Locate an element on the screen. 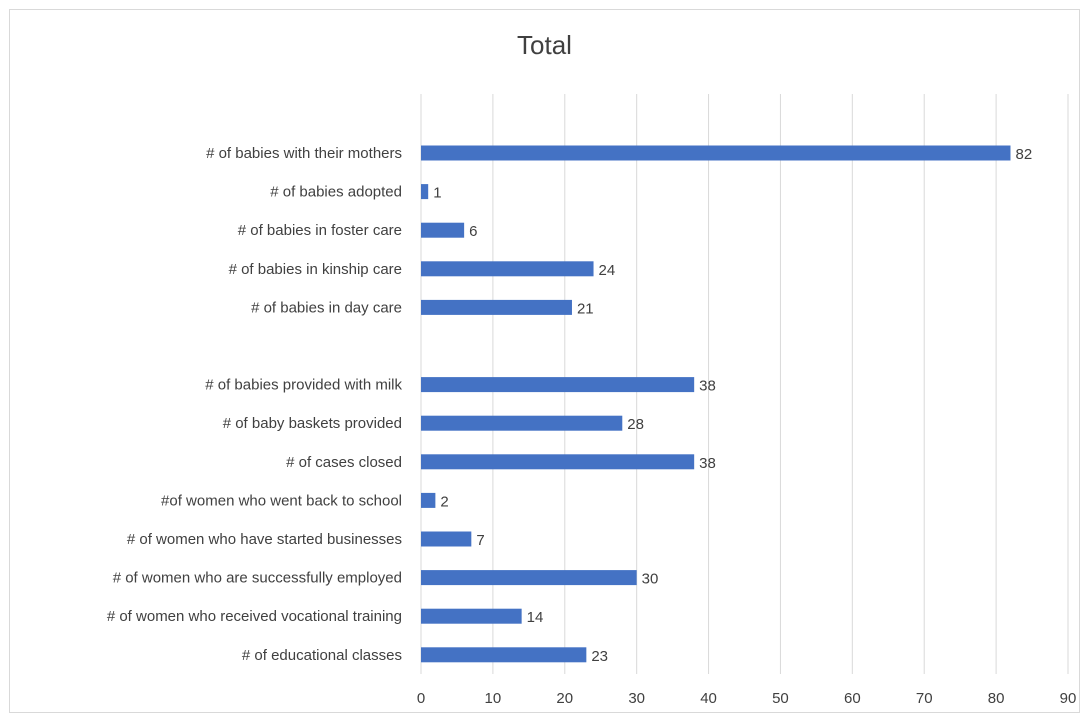 This screenshot has width=1089, height=722. data-label: 14 is located at coordinates (535, 617).